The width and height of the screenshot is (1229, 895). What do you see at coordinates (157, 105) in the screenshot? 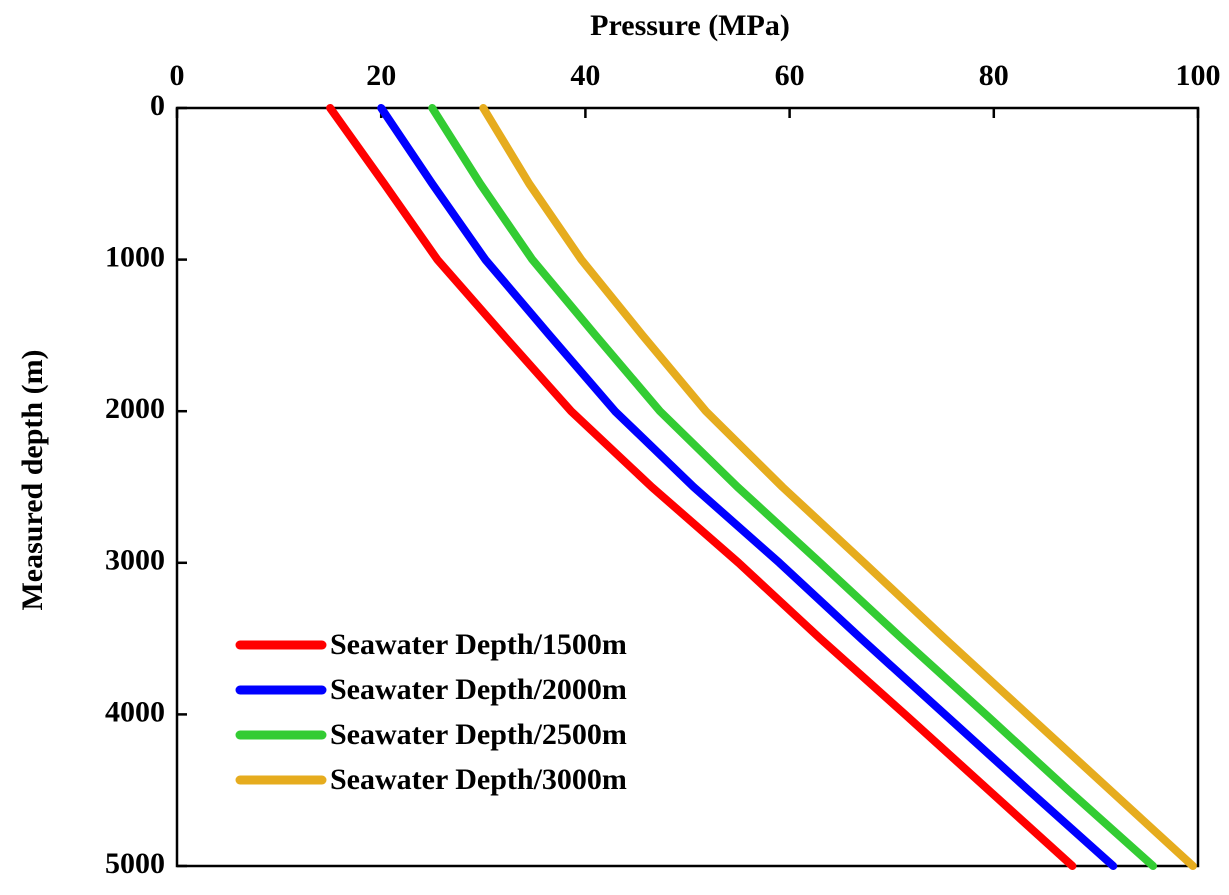
I see `y-tick-label: 0` at bounding box center [157, 105].